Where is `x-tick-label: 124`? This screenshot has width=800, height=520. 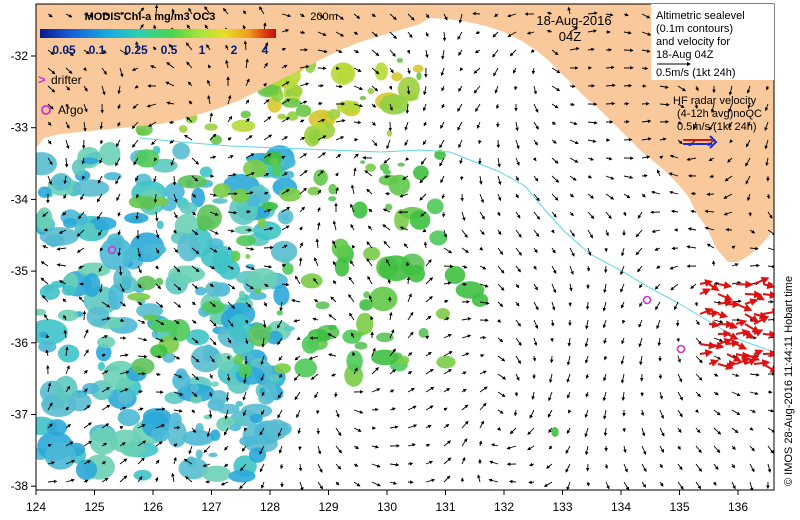
x-tick-label: 124 is located at coordinates (36, 507).